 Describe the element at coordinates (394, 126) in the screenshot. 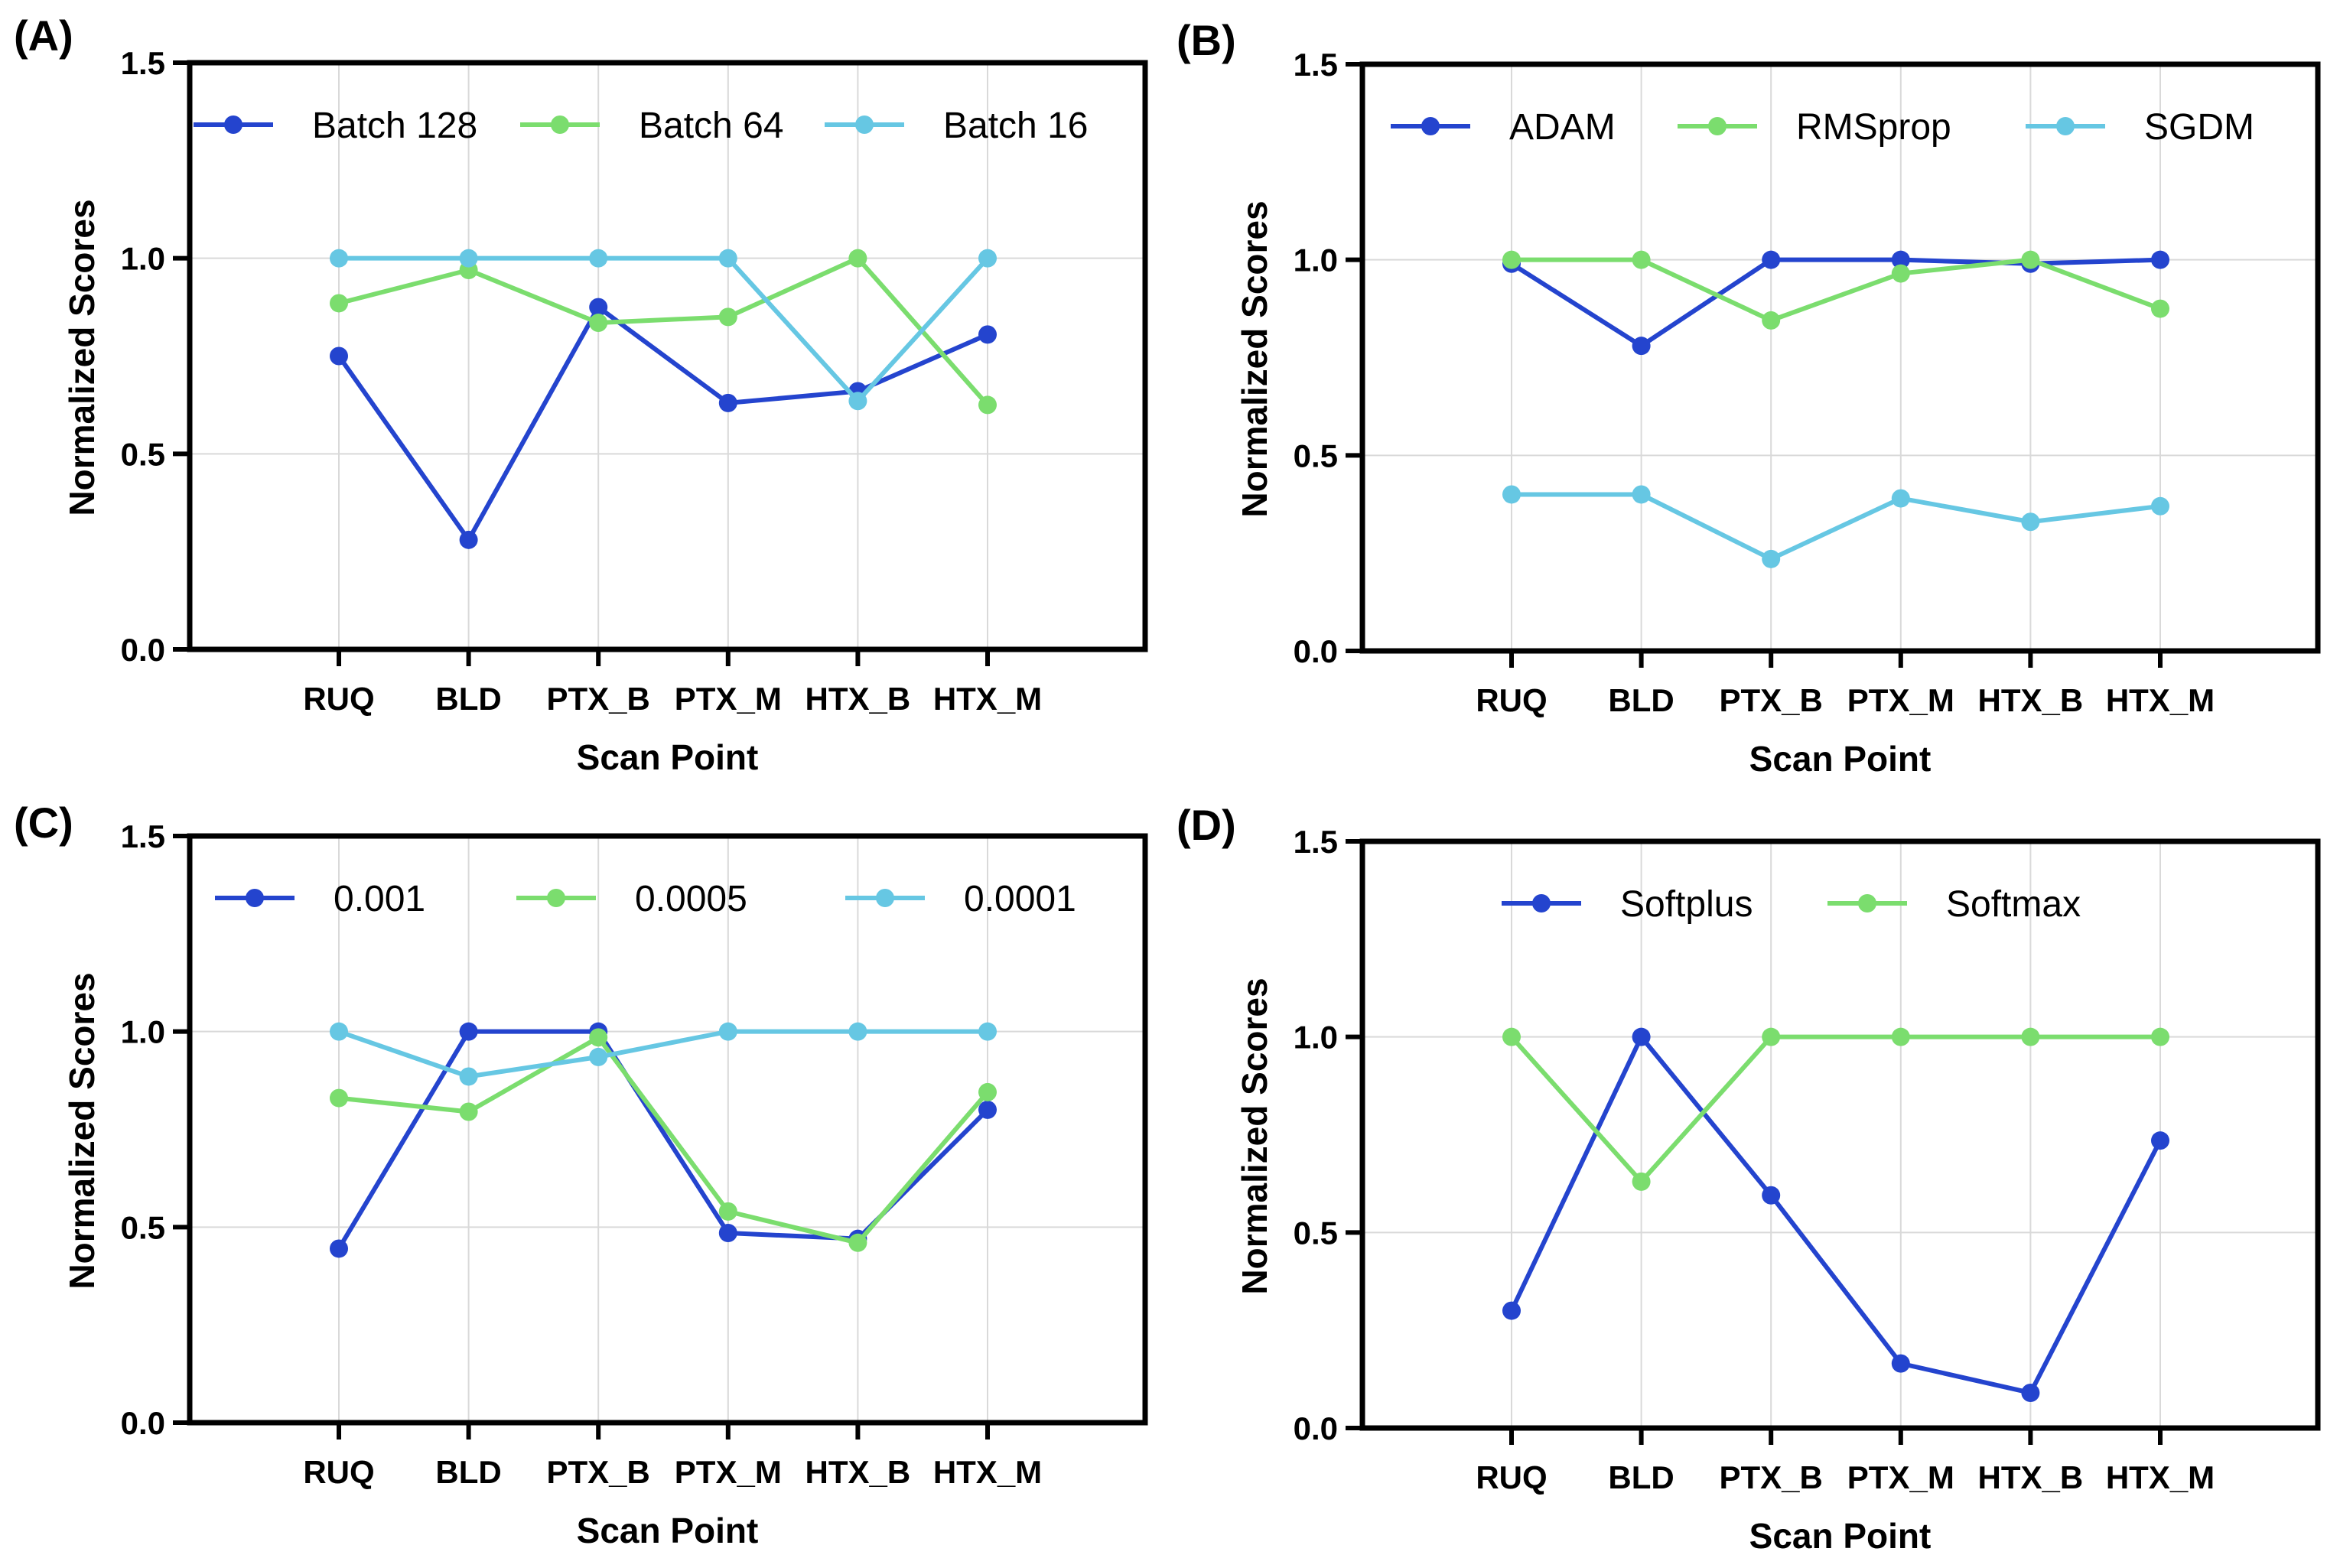

I see `legend-label: Batch 128` at that location.